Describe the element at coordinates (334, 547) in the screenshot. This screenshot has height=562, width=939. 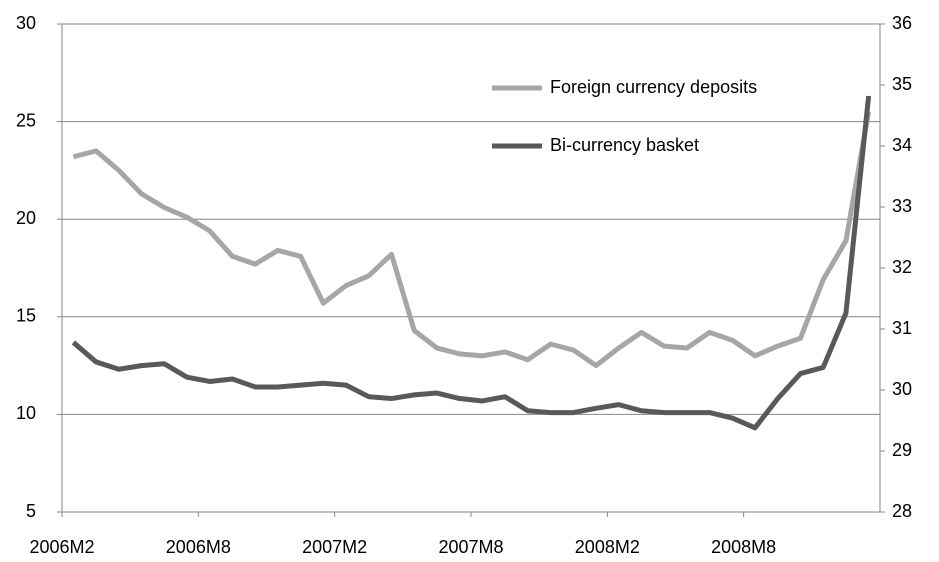
I see `x-tick-label: 2007M2` at that location.